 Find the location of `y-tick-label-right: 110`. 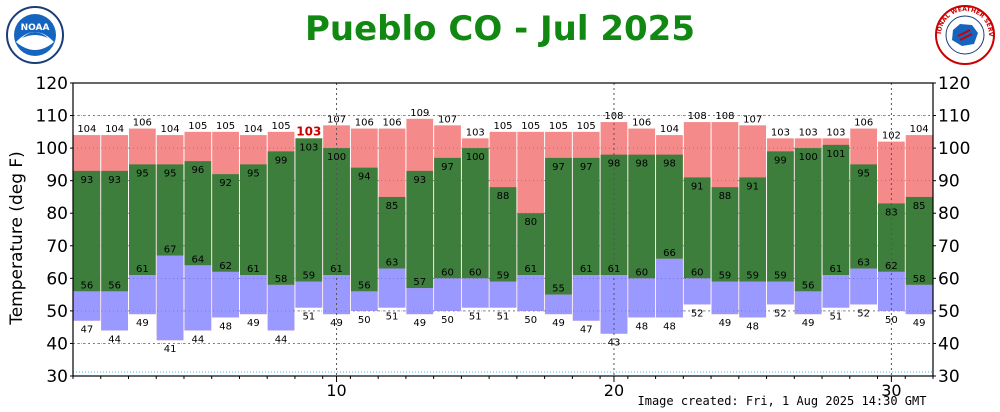

y-tick-label-right: 110 is located at coordinates (954, 117).